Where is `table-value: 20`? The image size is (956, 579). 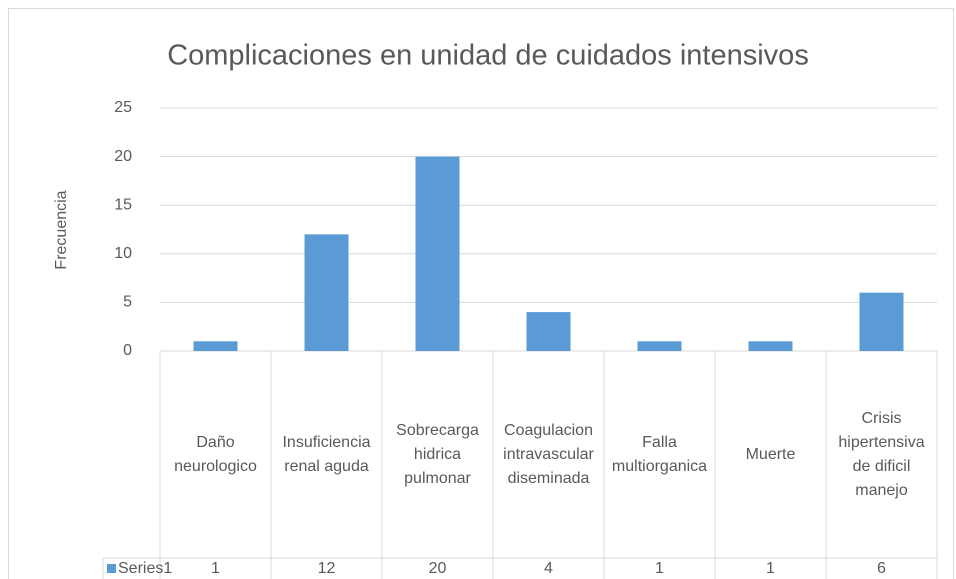
table-value: 20 is located at coordinates (438, 568).